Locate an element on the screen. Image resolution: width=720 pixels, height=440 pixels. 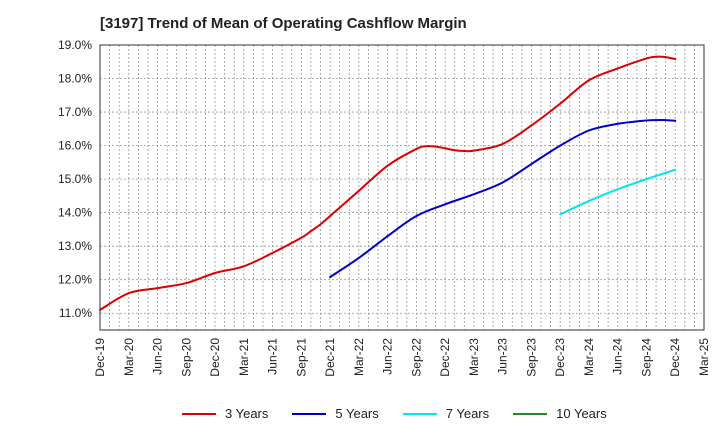
x-tick-label-dec-21: Dec-21 is located at coordinates (330, 357).